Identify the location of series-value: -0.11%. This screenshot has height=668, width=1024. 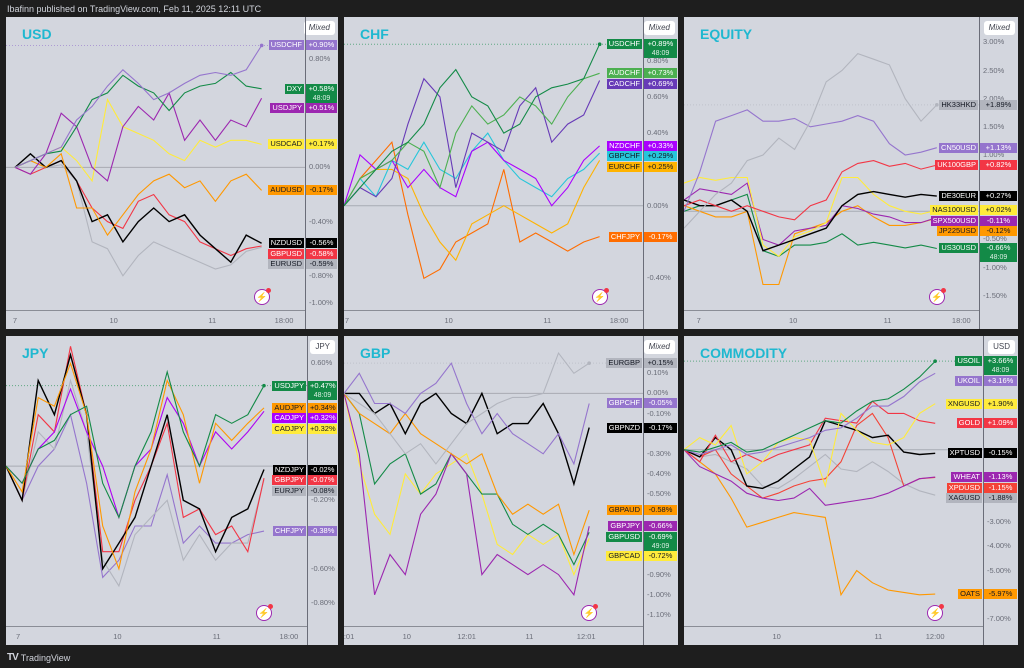
(998, 220).